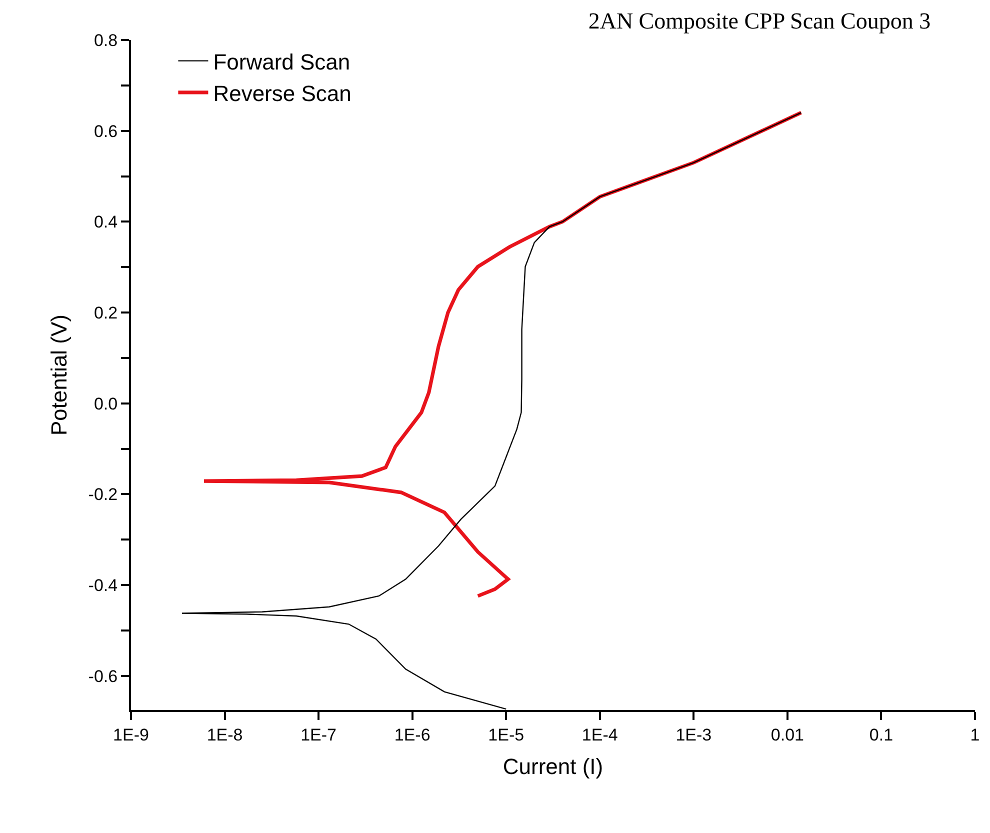 This screenshot has height=833, width=990. Describe the element at coordinates (506, 734) in the screenshot. I see `x-tick-label: 1E-5` at that location.